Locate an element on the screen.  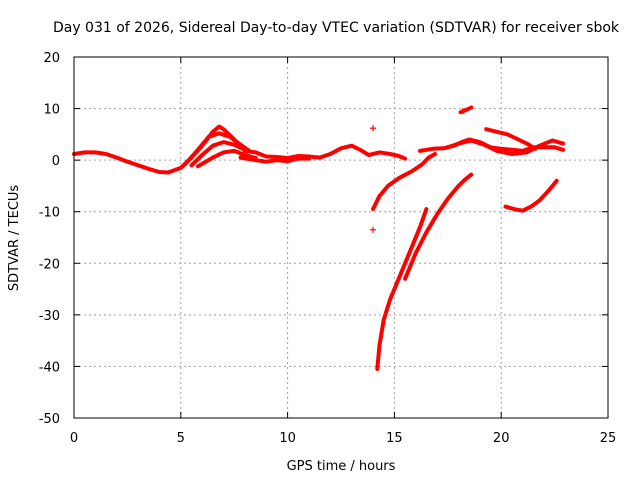
y-tick-label: -30 is located at coordinates (49, 316).